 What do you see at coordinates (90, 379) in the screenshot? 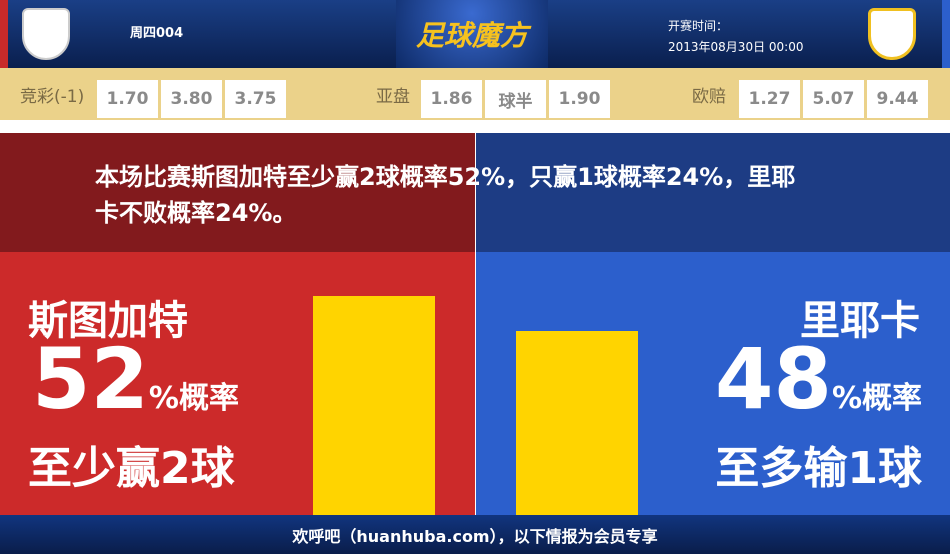
I see `home-percent-value: 52` at bounding box center [90, 379].